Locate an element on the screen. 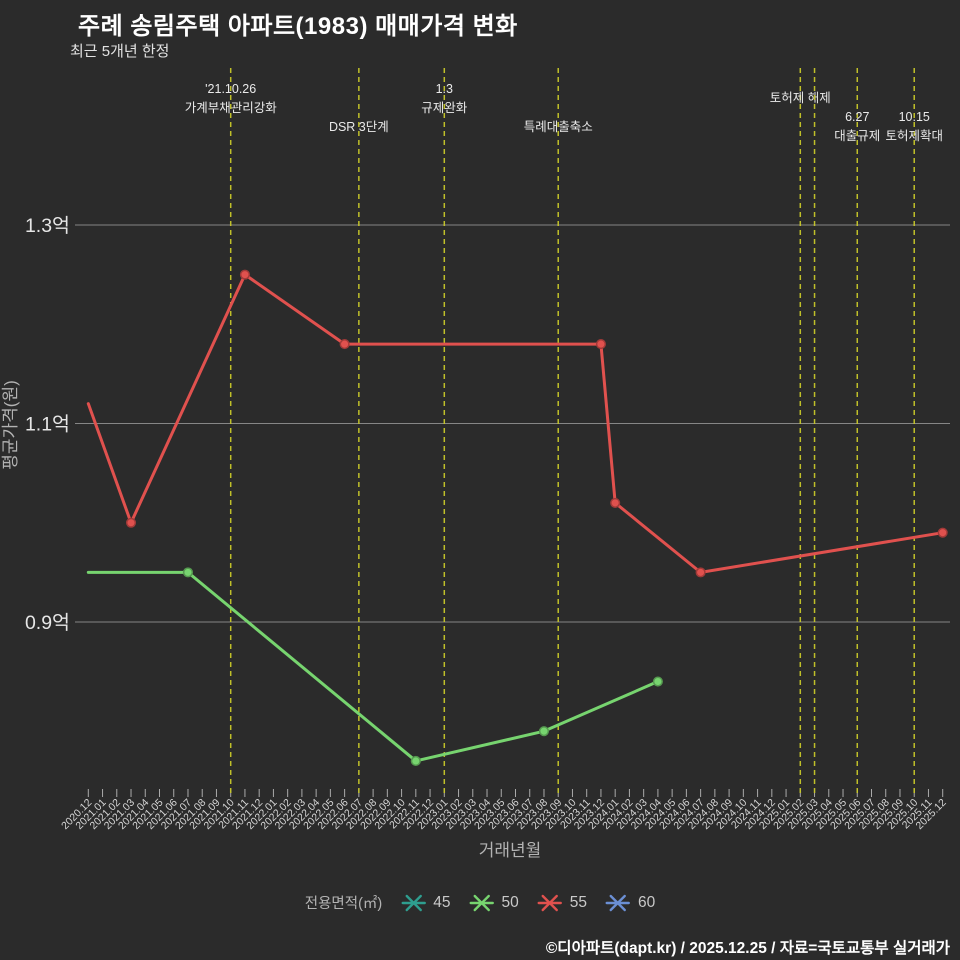  chart-legend: 전용면적(㎡) 45 50 55 60 is located at coordinates (480, 902).